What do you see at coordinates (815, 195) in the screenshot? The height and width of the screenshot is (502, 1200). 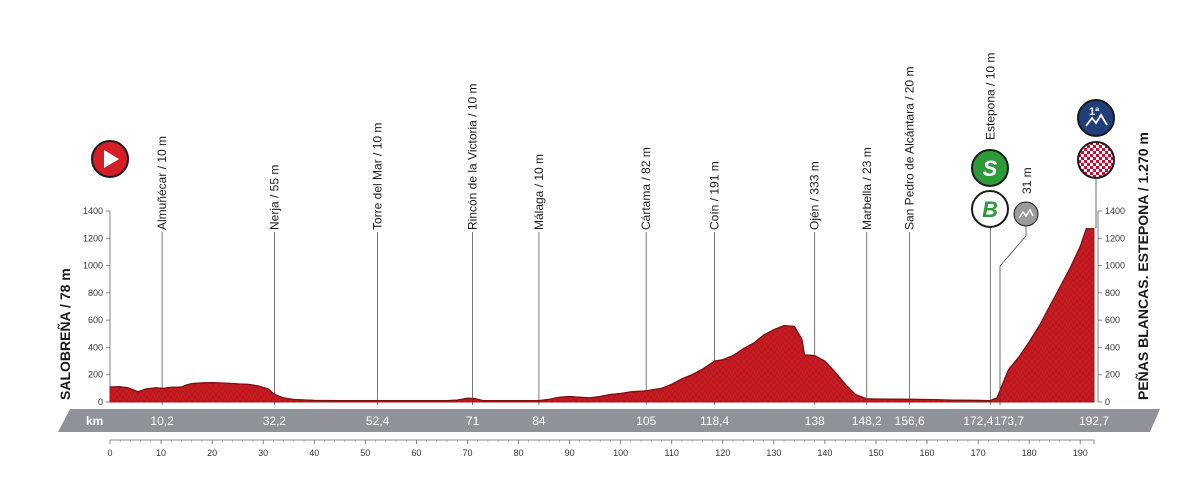 I see `waypoint-name: Ojén / 333 m` at bounding box center [815, 195].